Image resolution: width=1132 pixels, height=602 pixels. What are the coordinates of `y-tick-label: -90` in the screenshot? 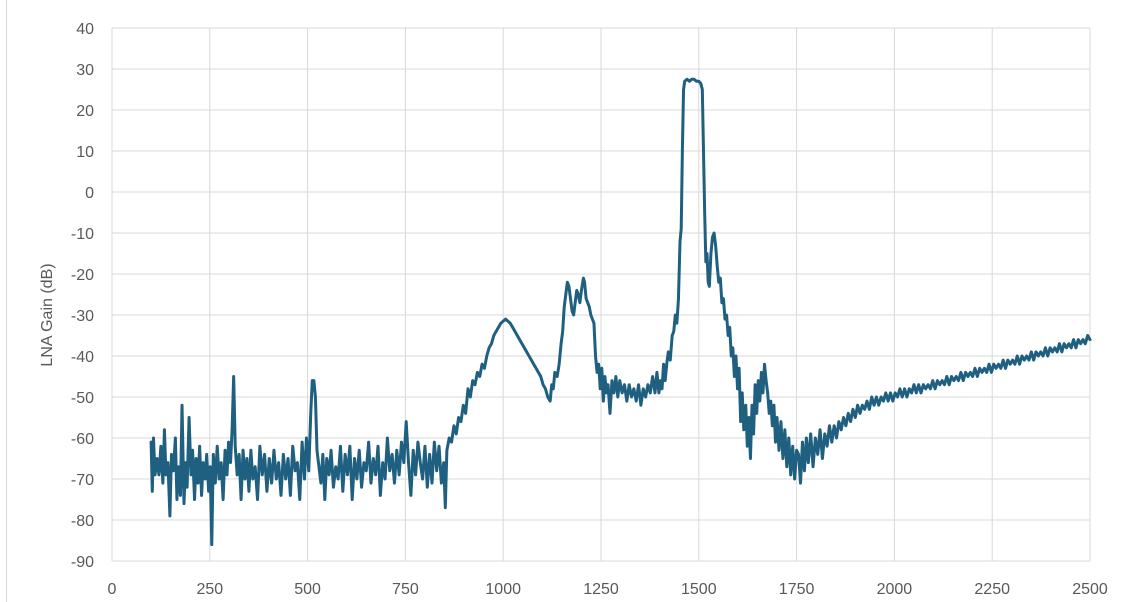 It's located at (82, 562).